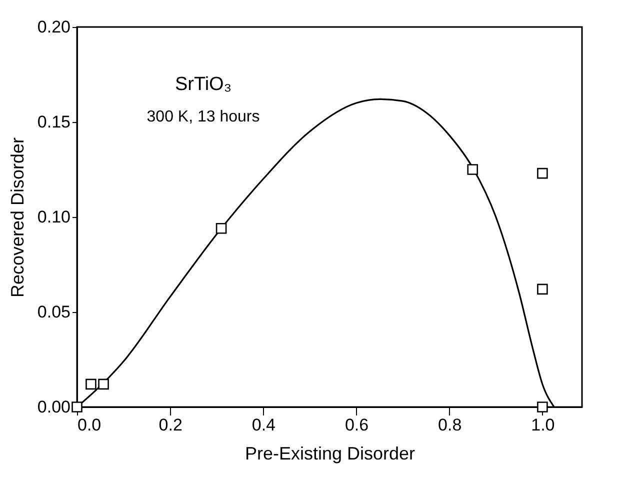  What do you see at coordinates (330, 454) in the screenshot?
I see `x-axis-title: Pre-Existing Disorder` at bounding box center [330, 454].